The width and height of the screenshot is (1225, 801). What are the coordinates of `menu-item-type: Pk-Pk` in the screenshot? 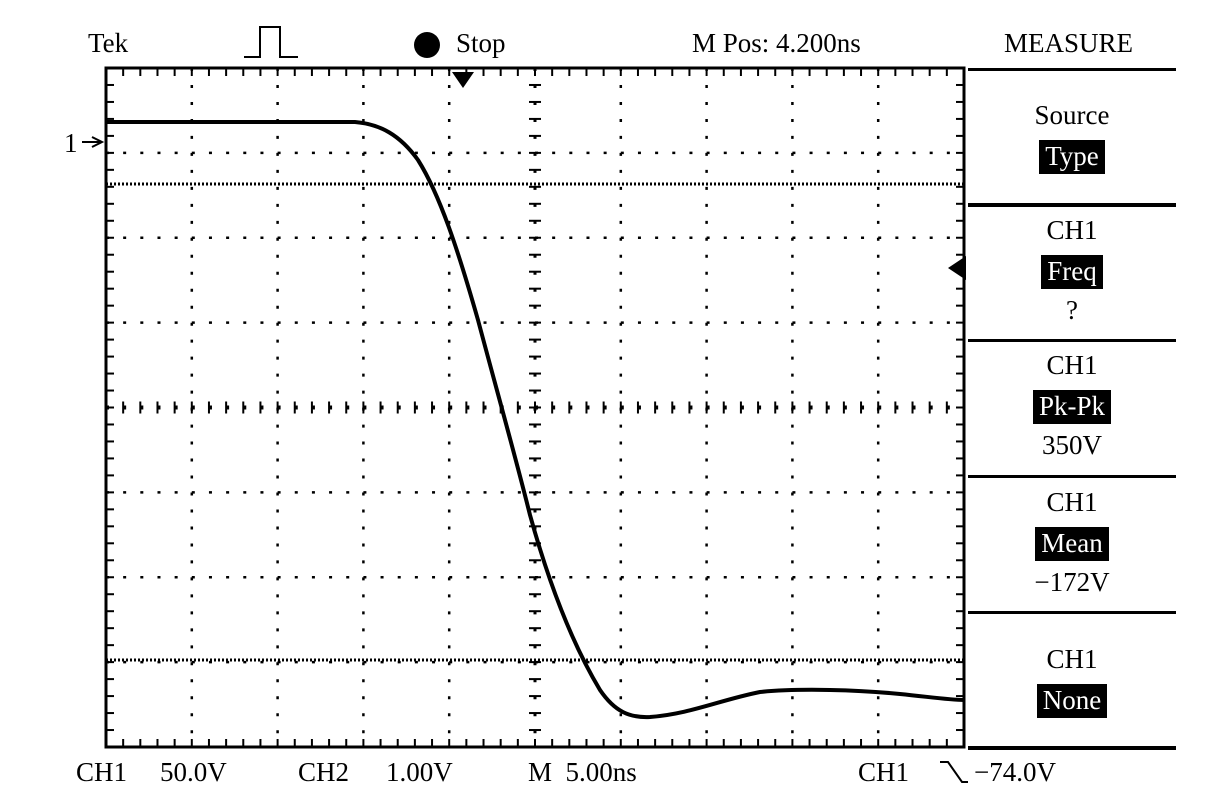 It's located at (1072, 407).